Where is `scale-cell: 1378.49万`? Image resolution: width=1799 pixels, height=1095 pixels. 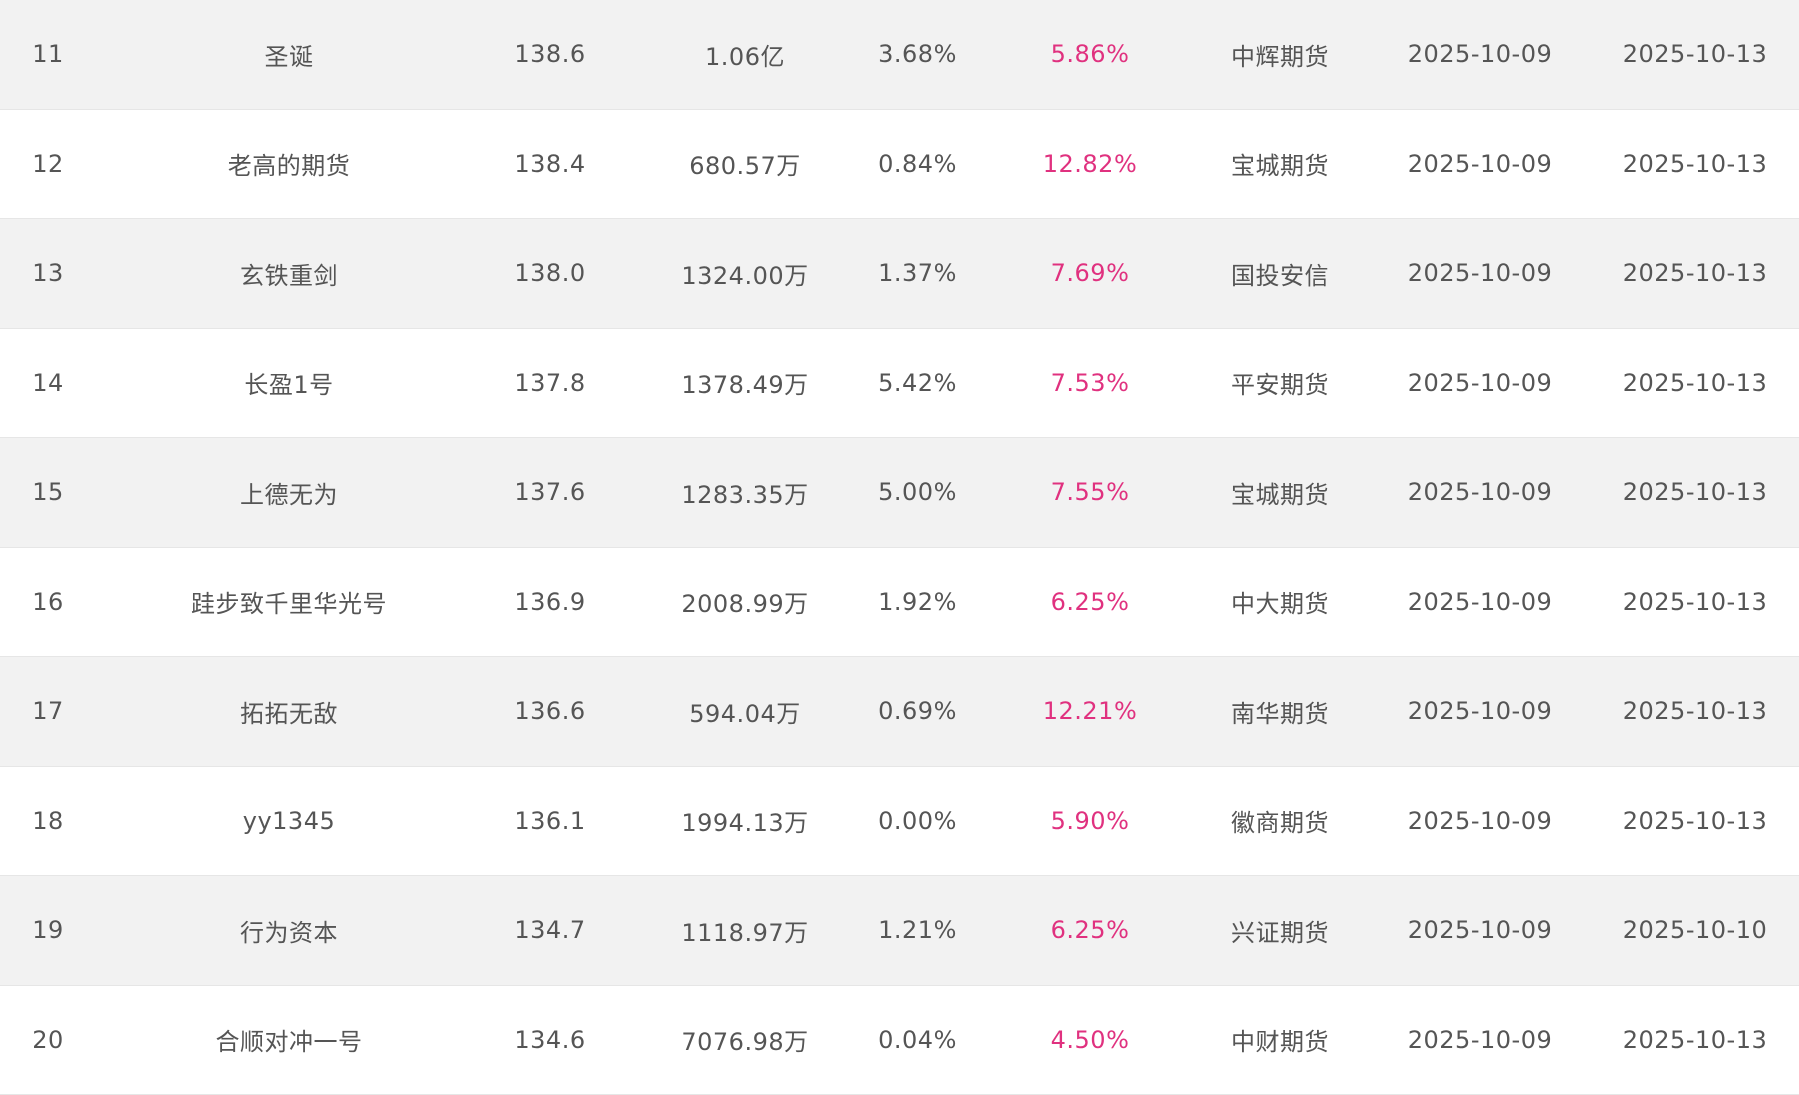
scale-cell: 1378.49万 is located at coordinates (745, 385).